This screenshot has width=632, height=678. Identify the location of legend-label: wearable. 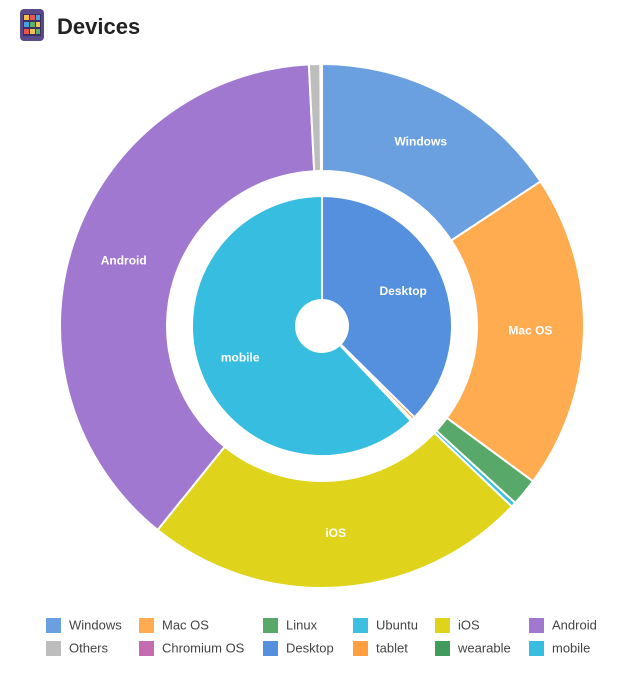
(484, 647).